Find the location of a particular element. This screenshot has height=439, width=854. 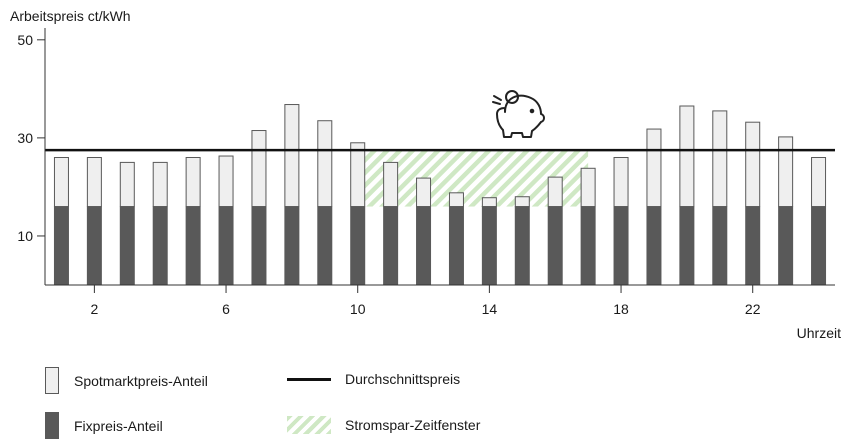

x-tick-label: 18 is located at coordinates (621, 309).